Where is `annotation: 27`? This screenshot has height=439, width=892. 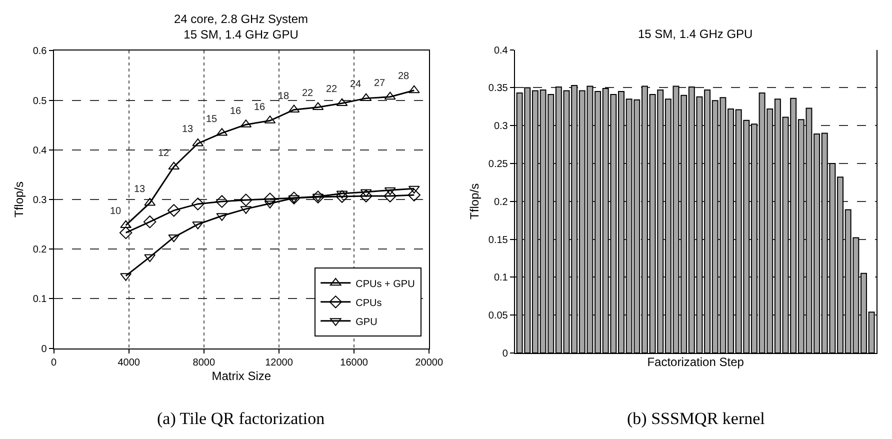 annotation: 27 is located at coordinates (380, 83).